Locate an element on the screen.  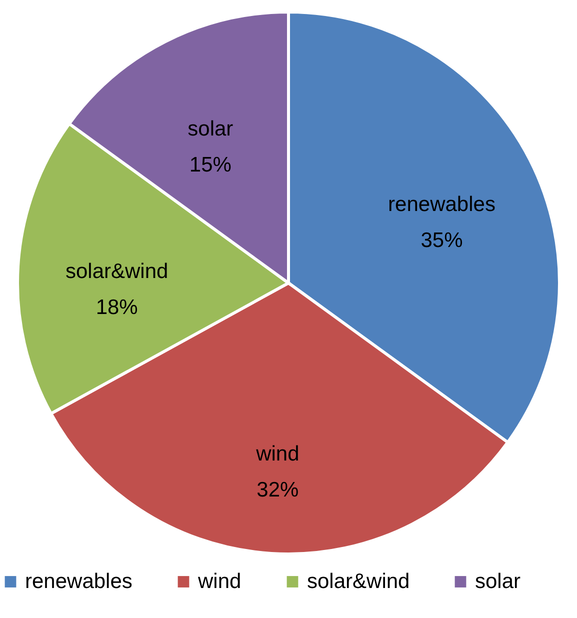
legend-label: solar is located at coordinates (498, 581).